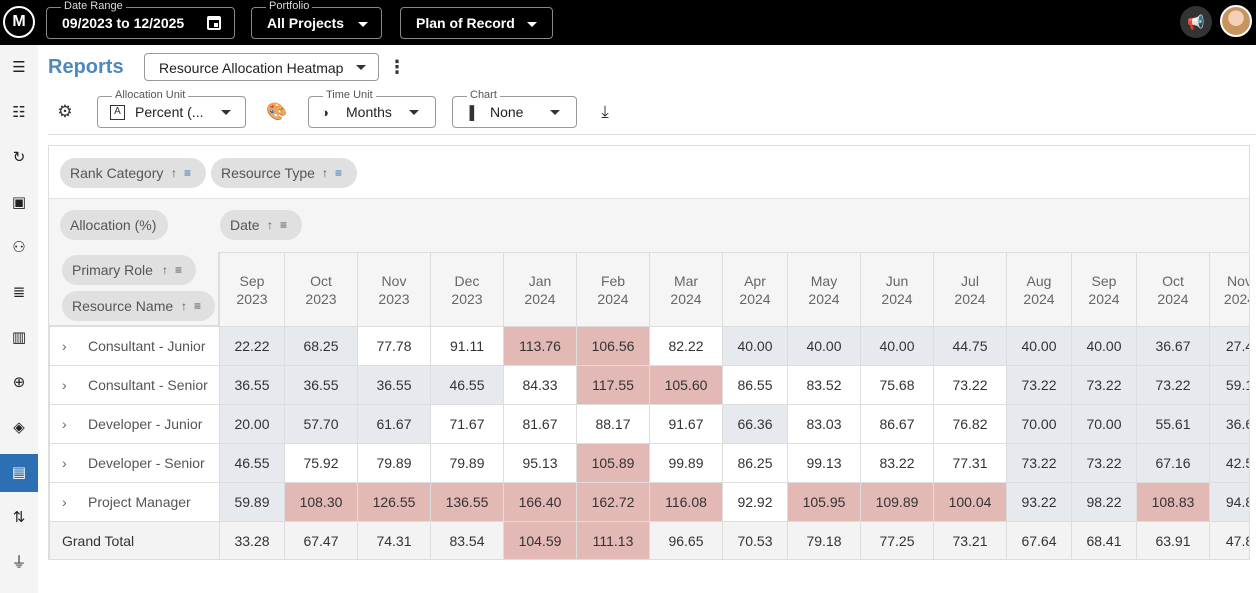 The width and height of the screenshot is (1256, 593). What do you see at coordinates (540, 502) in the screenshot?
I see `heat-cell: 166.40` at bounding box center [540, 502].